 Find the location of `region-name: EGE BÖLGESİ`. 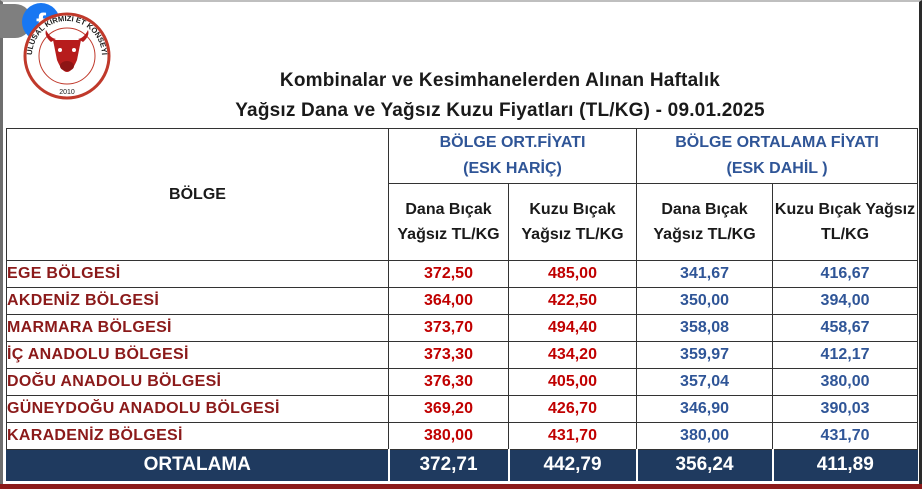

region-name: EGE BÖLGESİ is located at coordinates (197, 274).